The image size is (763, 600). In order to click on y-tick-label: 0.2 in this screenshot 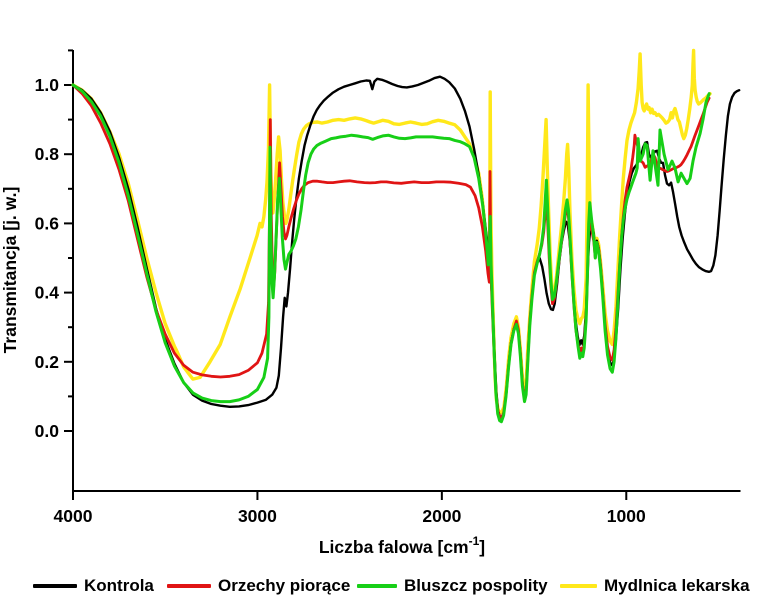, I will do `click(47, 362)`.